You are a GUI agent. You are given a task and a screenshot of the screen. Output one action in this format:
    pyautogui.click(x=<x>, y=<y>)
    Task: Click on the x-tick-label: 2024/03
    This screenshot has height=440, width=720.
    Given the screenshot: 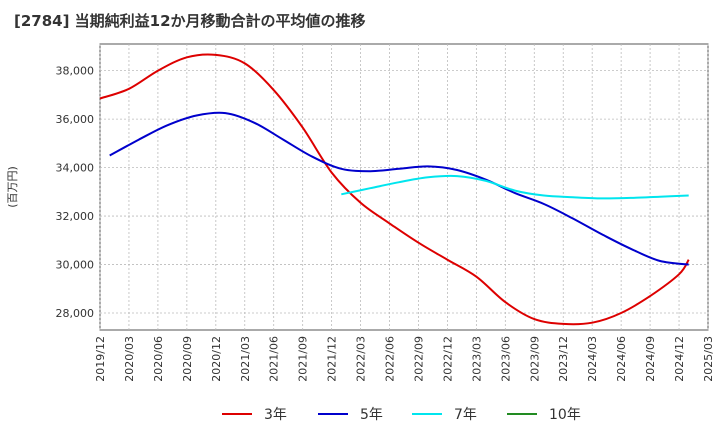 What is the action you would take?
    pyautogui.click(x=592, y=359)
    